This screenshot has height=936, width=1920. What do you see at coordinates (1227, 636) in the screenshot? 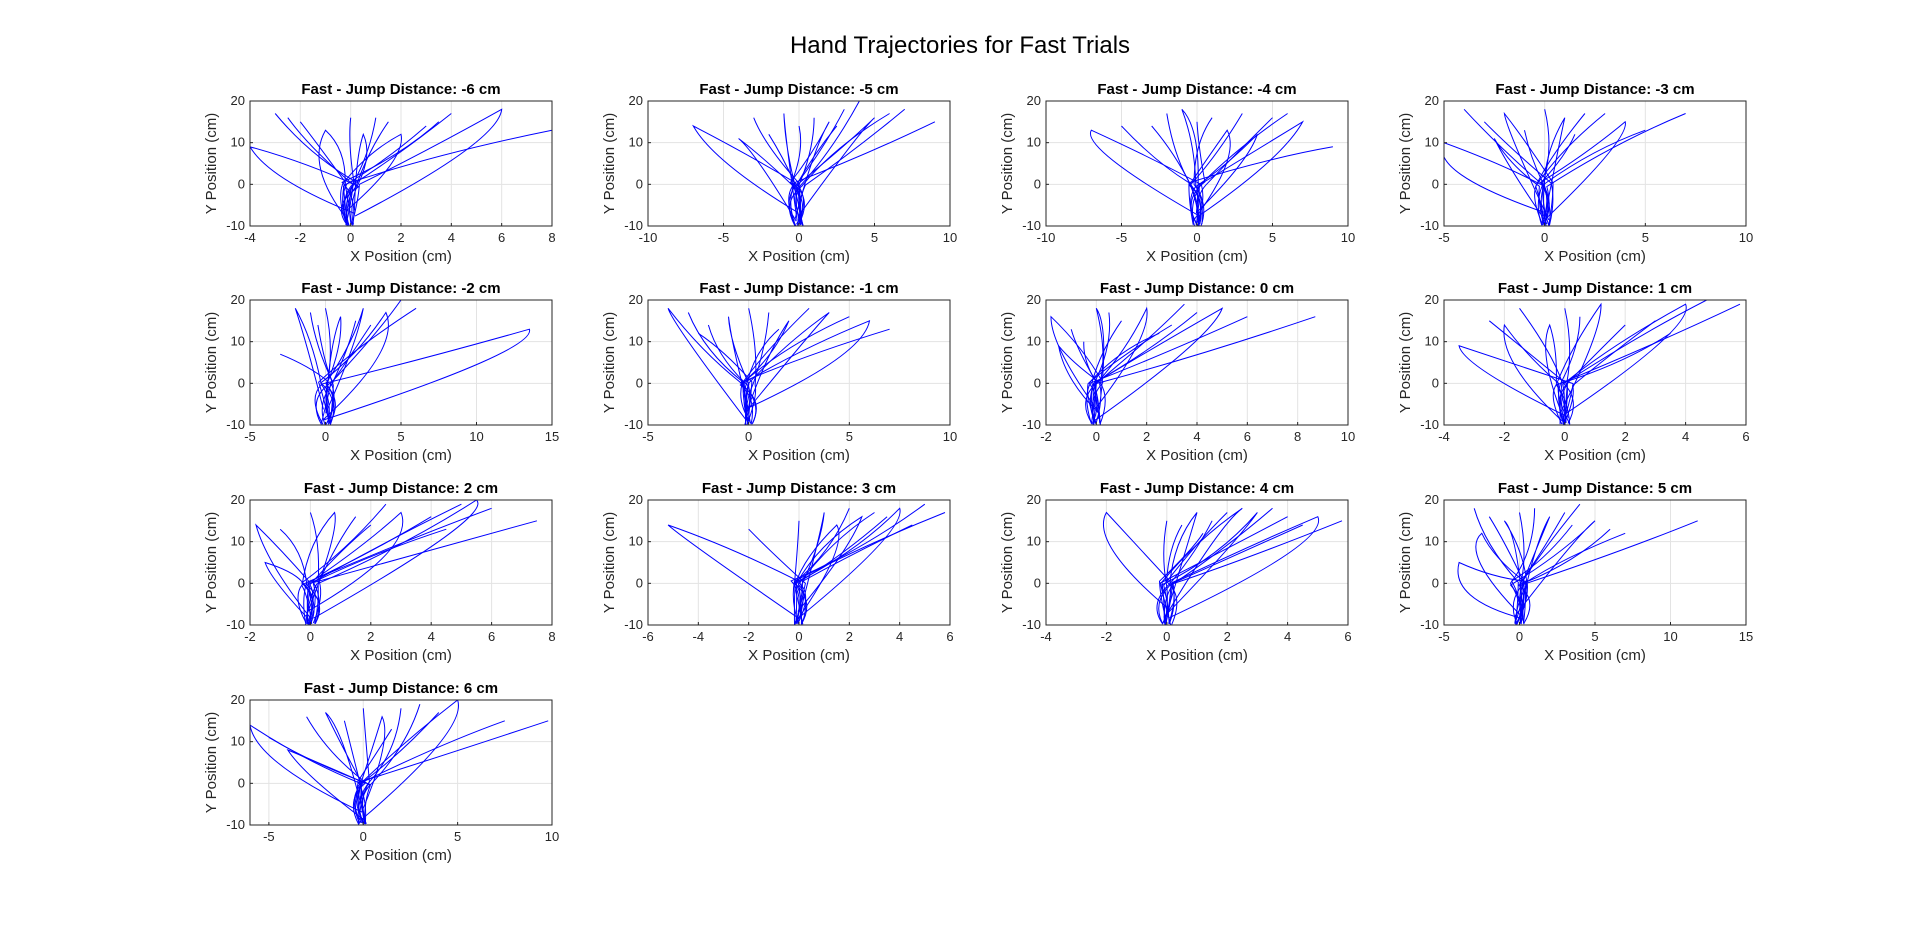
I see `x-tick-label: 2` at bounding box center [1227, 636].